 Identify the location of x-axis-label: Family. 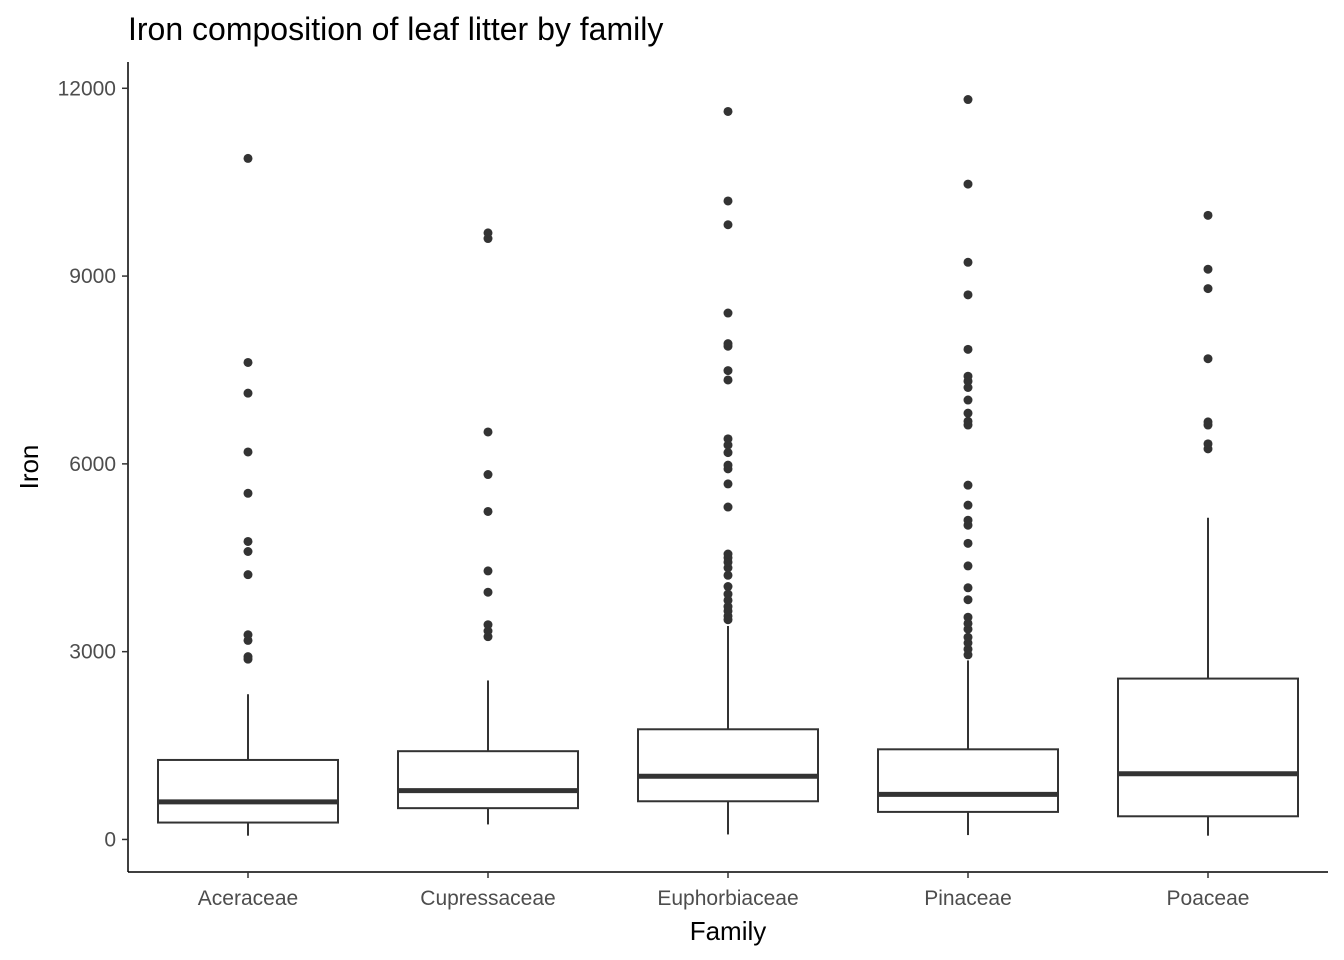
(728, 931).